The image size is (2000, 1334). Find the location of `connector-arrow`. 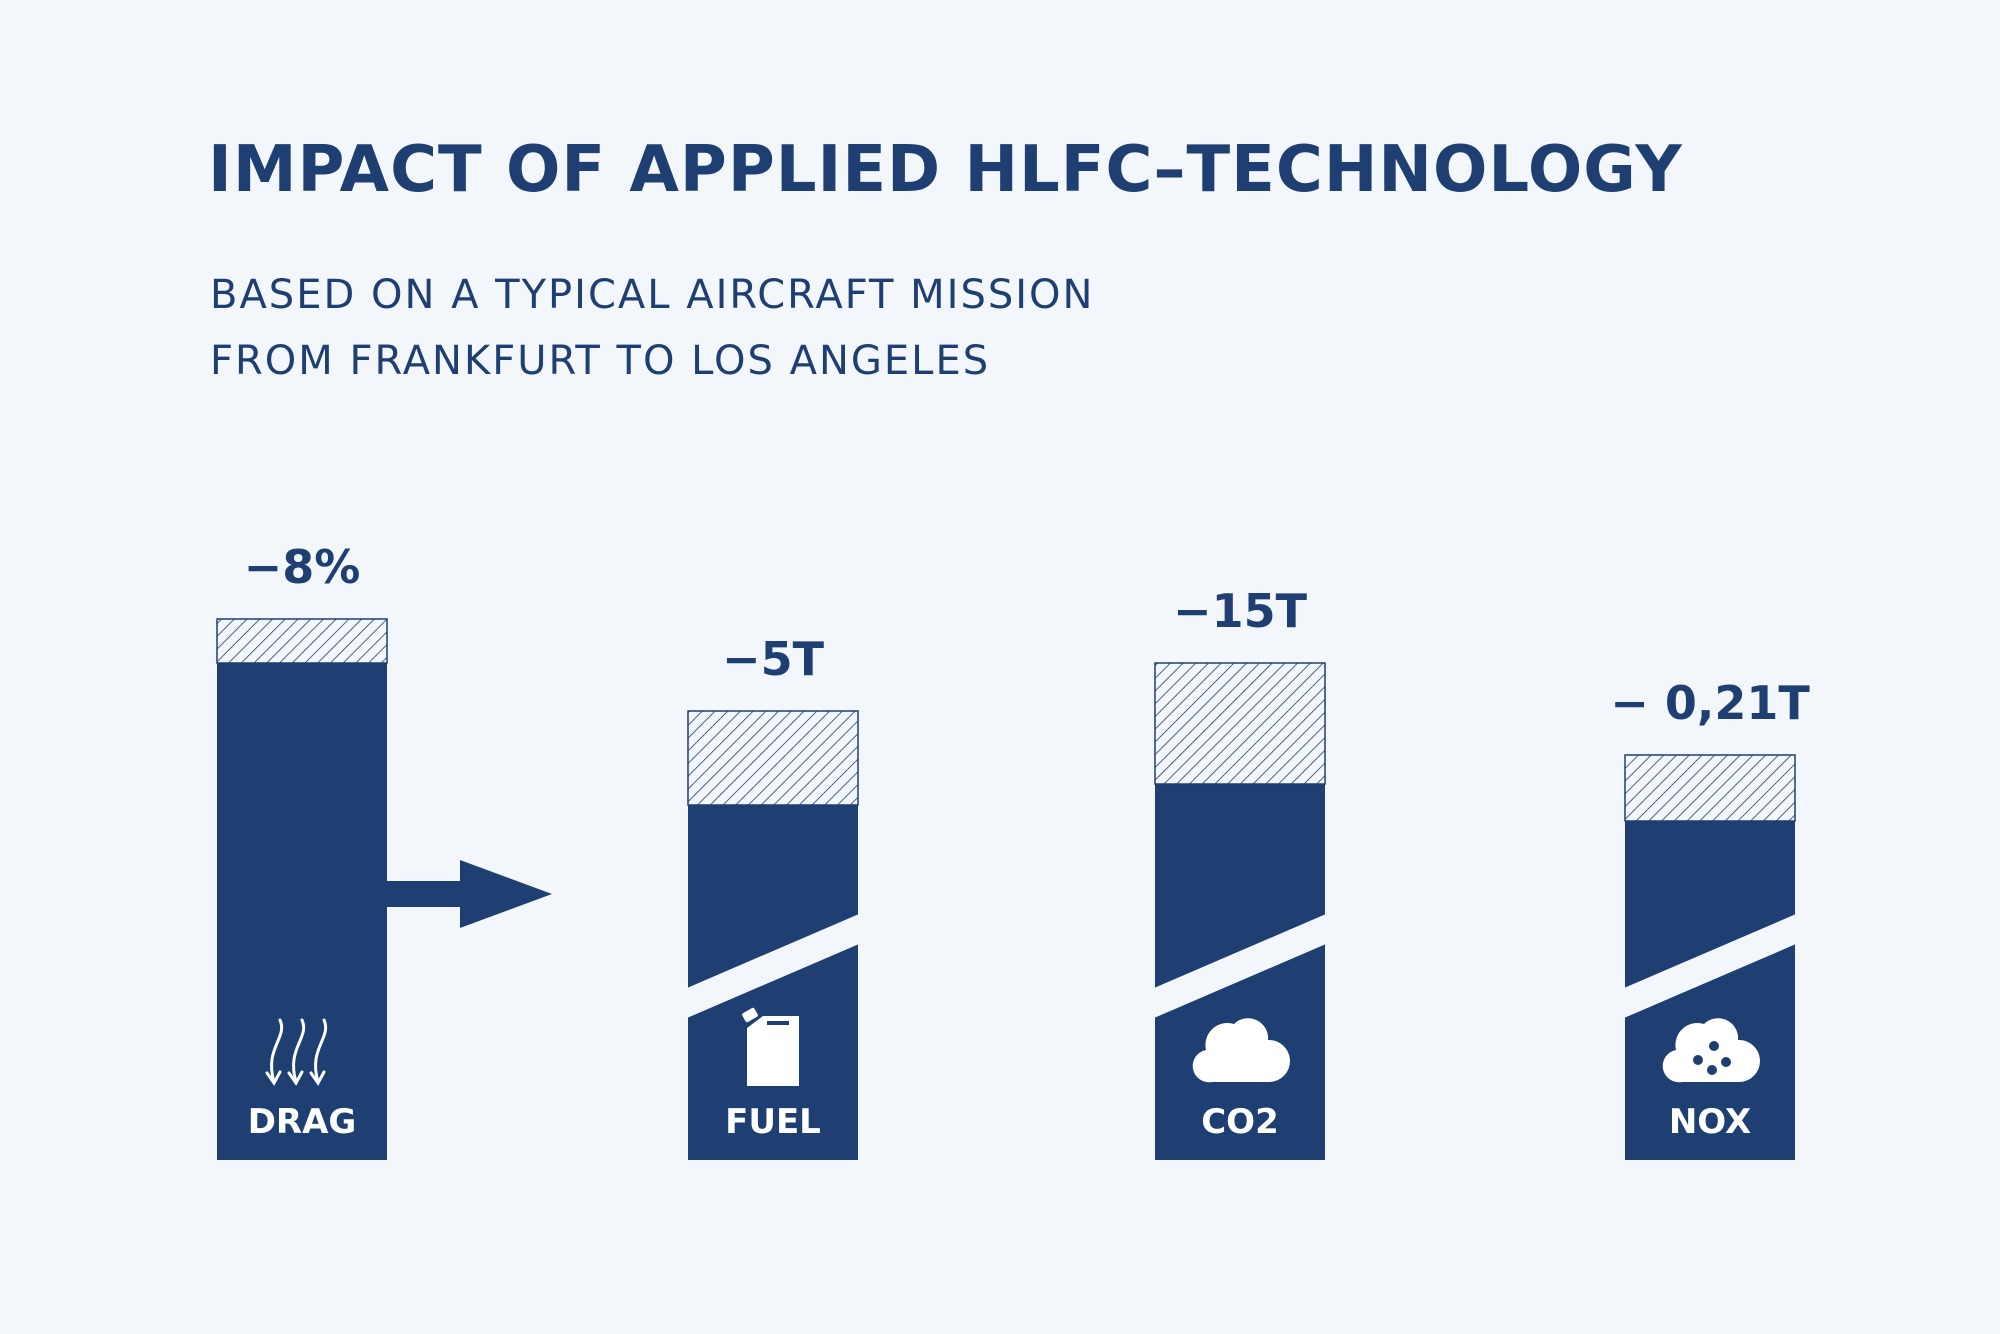

connector-arrow is located at coordinates (469, 894).